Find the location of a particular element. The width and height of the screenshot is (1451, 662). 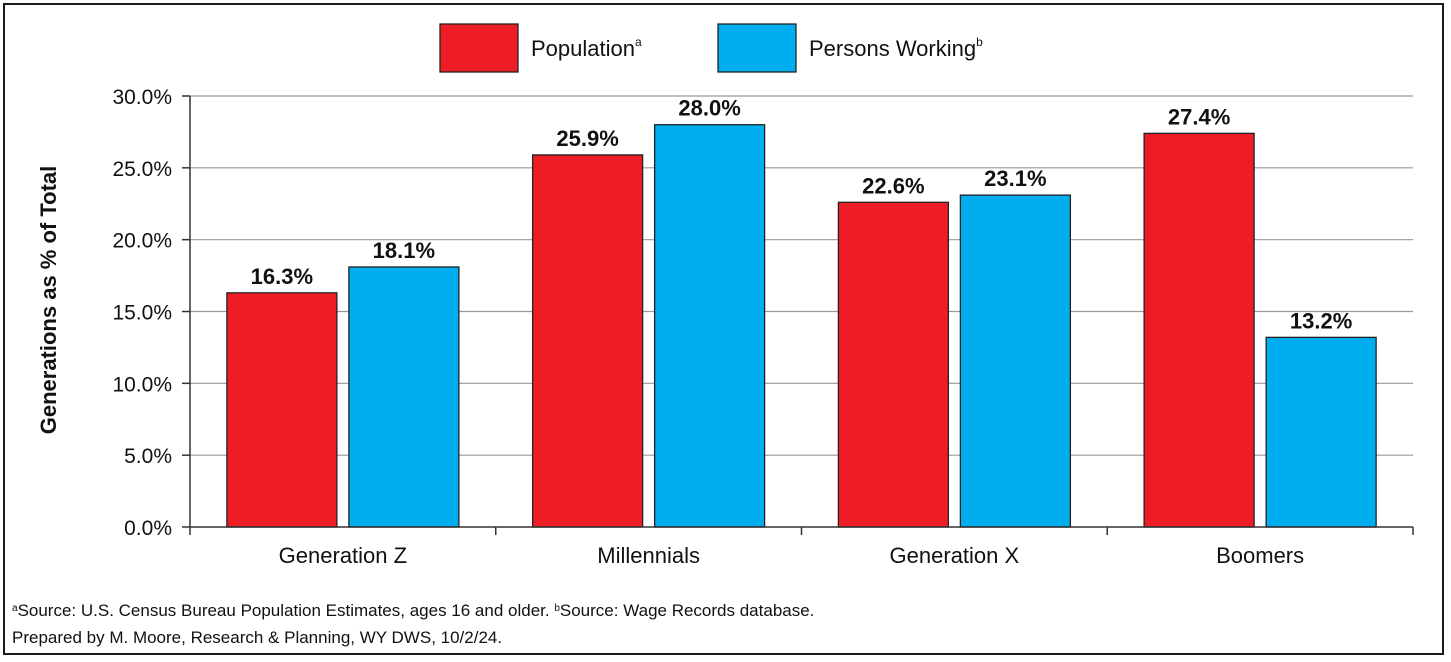

legend: Populationa Persons Workingb is located at coordinates (711, 48).